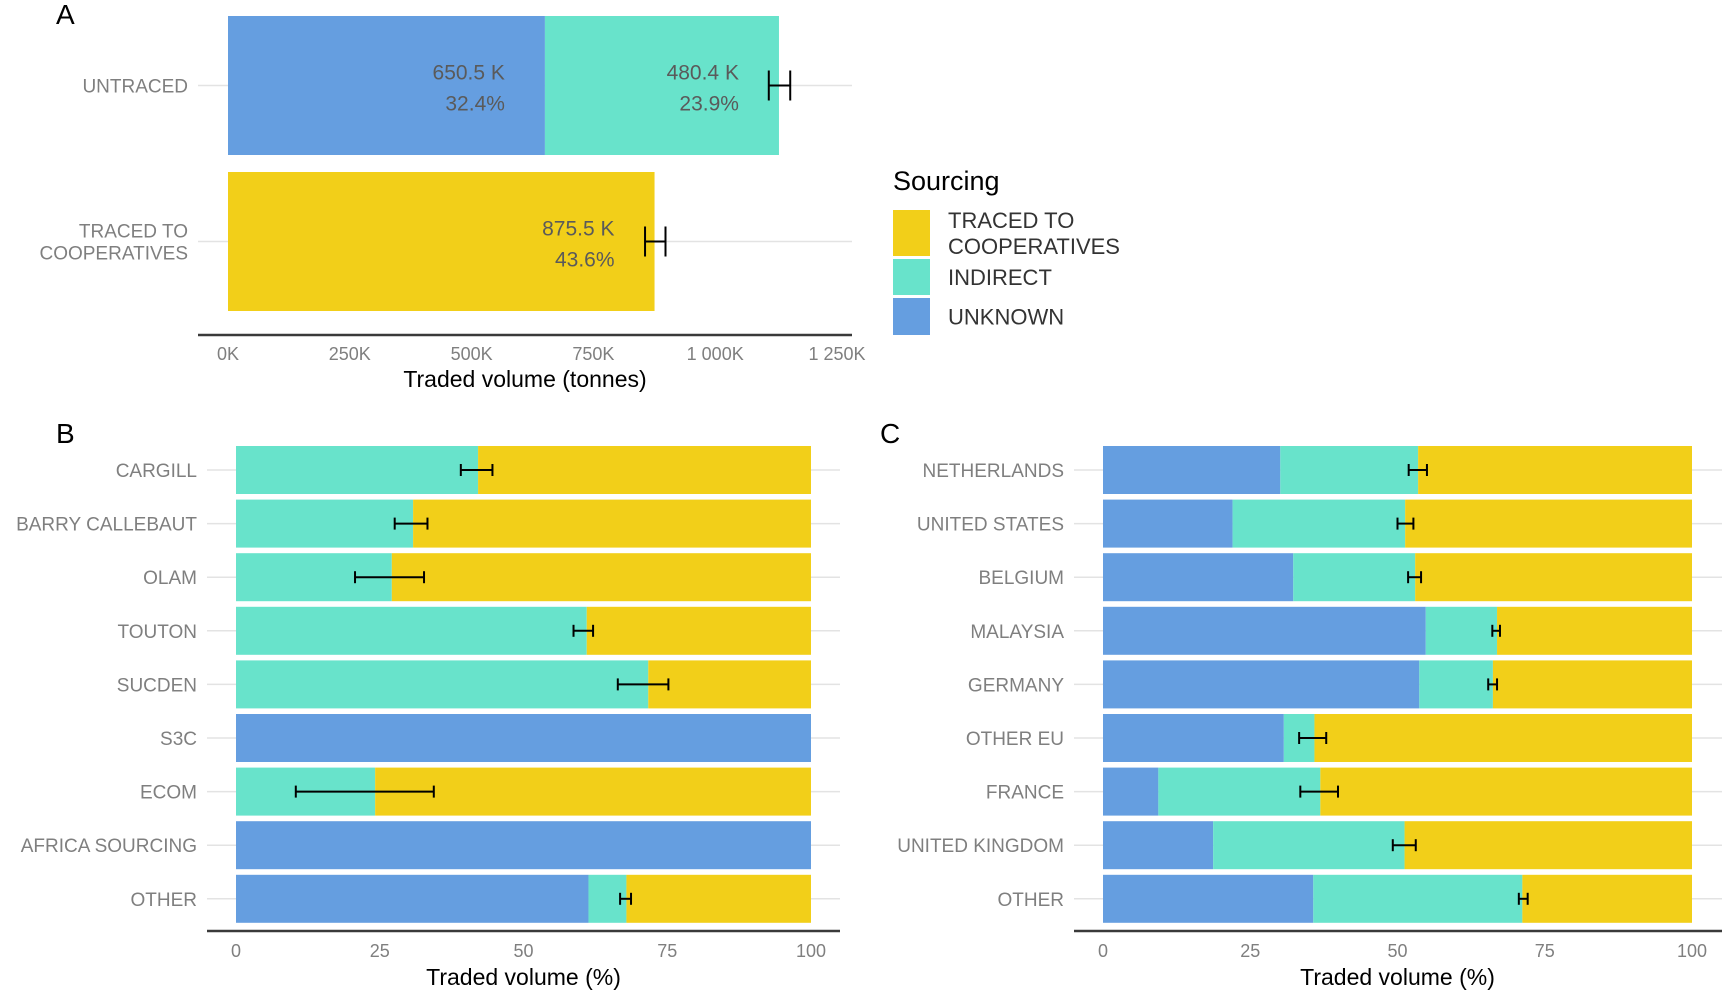 This screenshot has width=1725, height=993. I want to click on legend-label: INDIRECT, so click(1000, 277).